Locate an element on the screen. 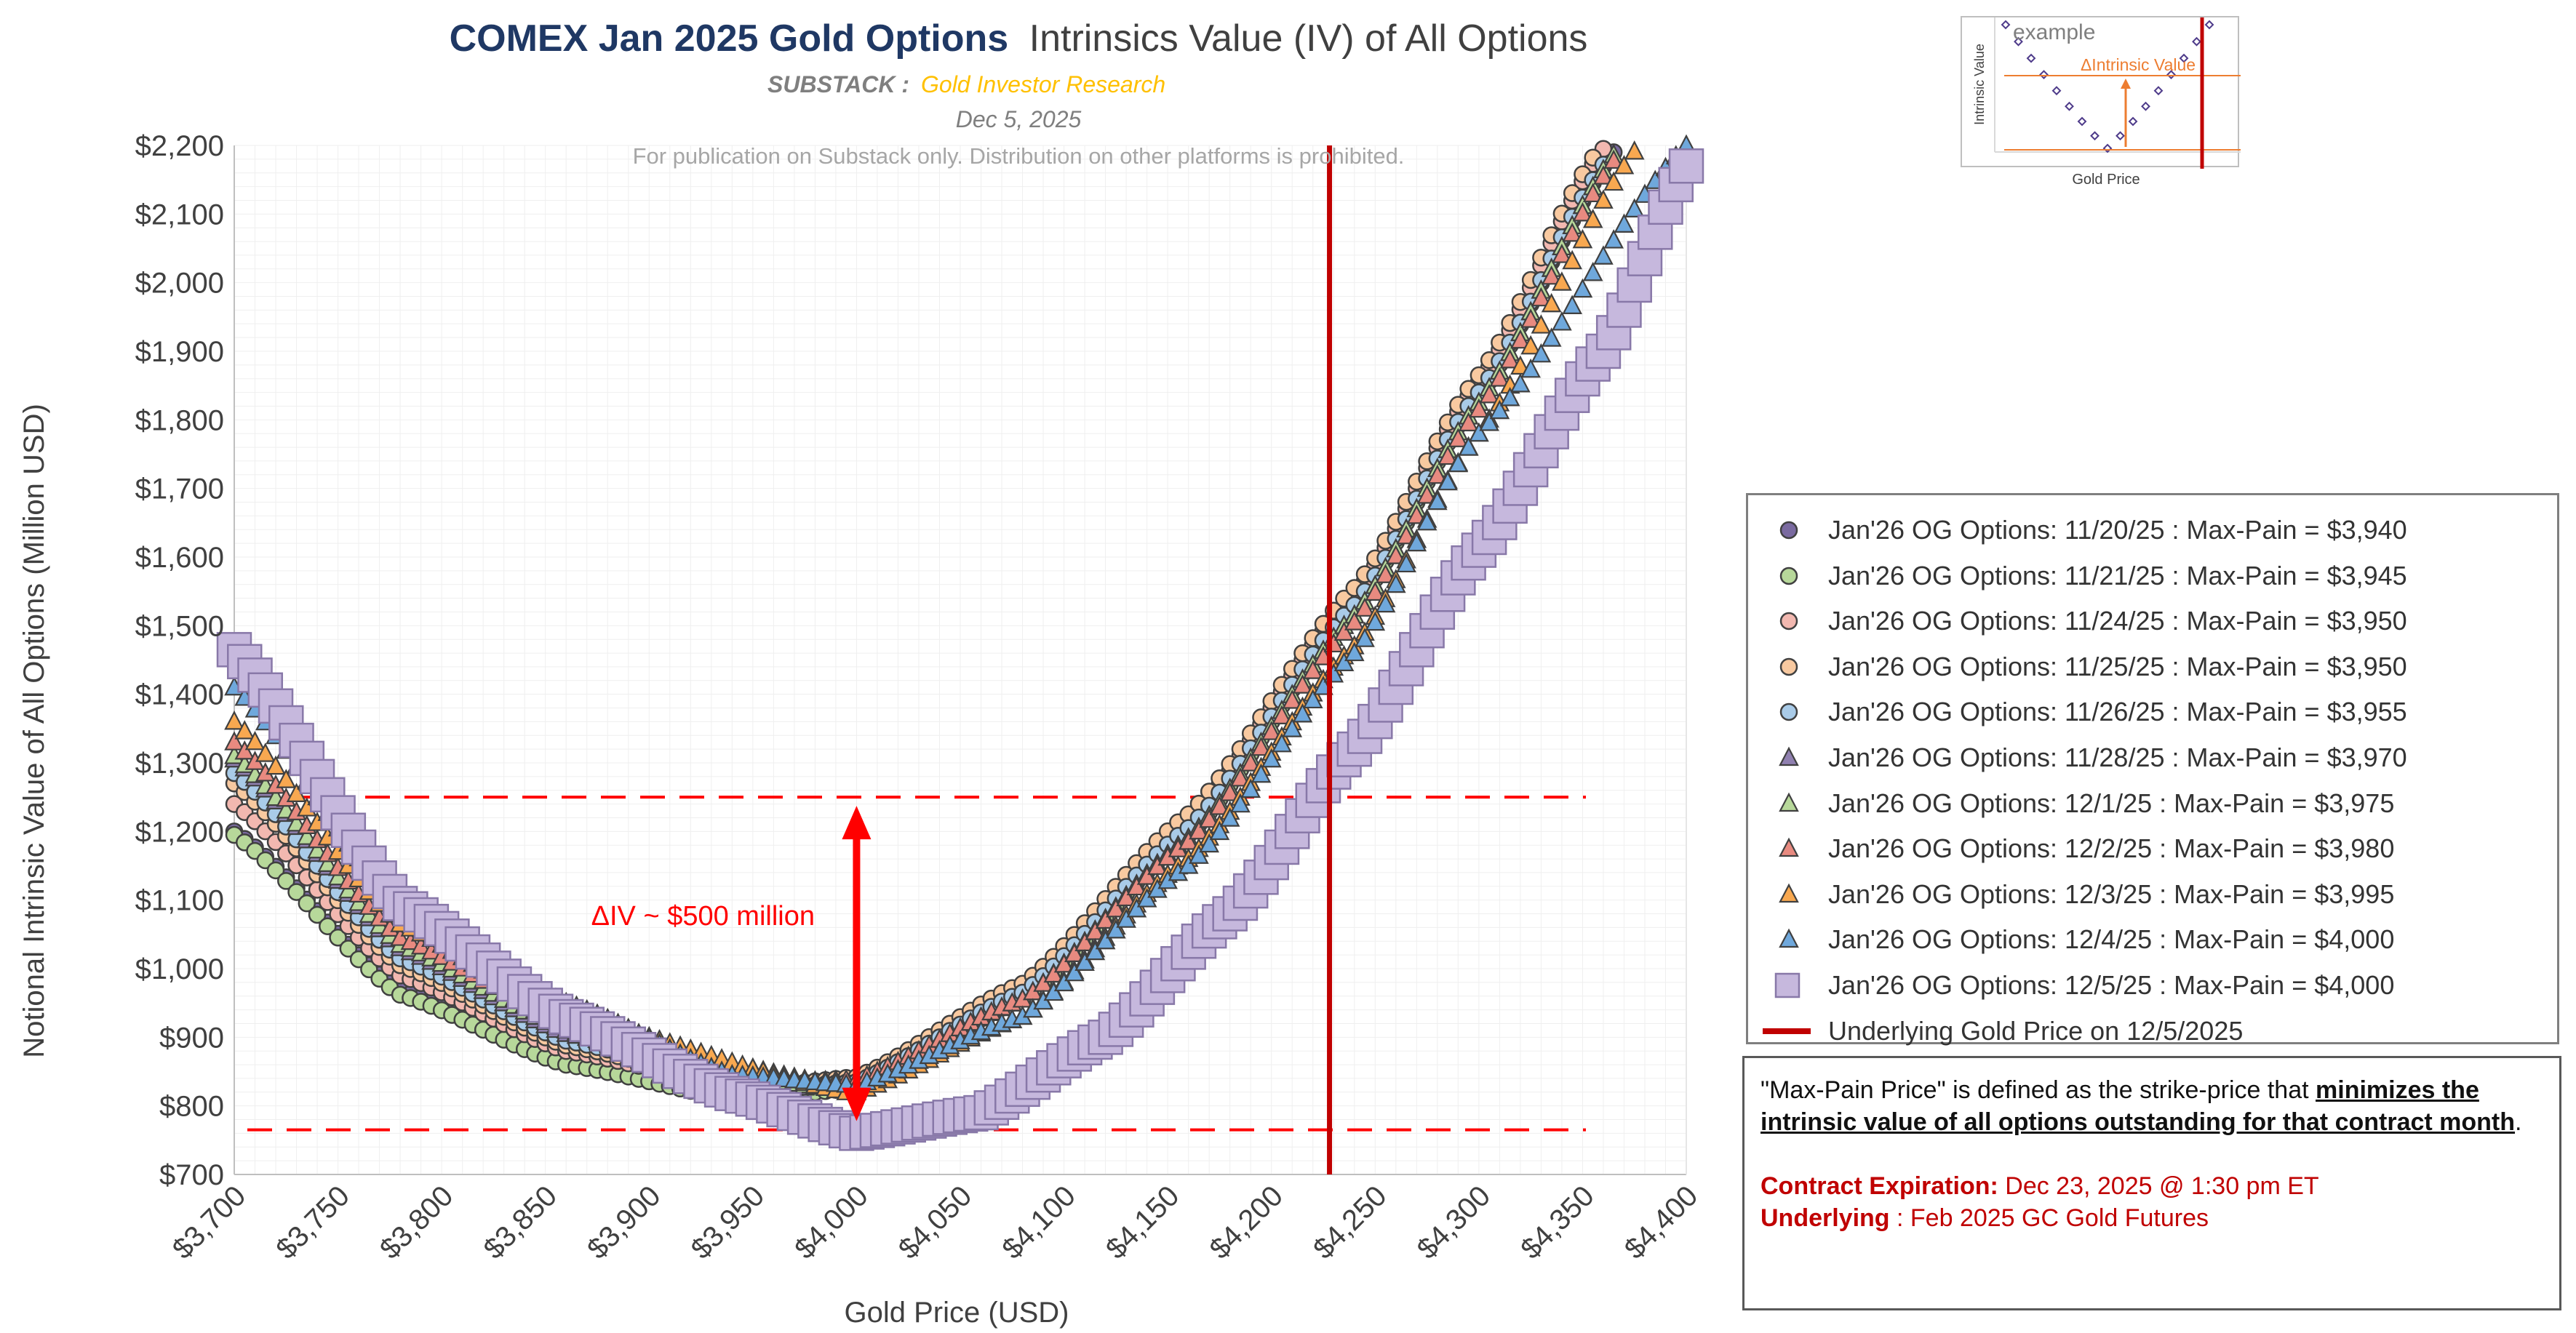 Image resolution: width=2576 pixels, height=1333 pixels. inset-delta-label: ΔIntrinsic Value is located at coordinates (2138, 64).